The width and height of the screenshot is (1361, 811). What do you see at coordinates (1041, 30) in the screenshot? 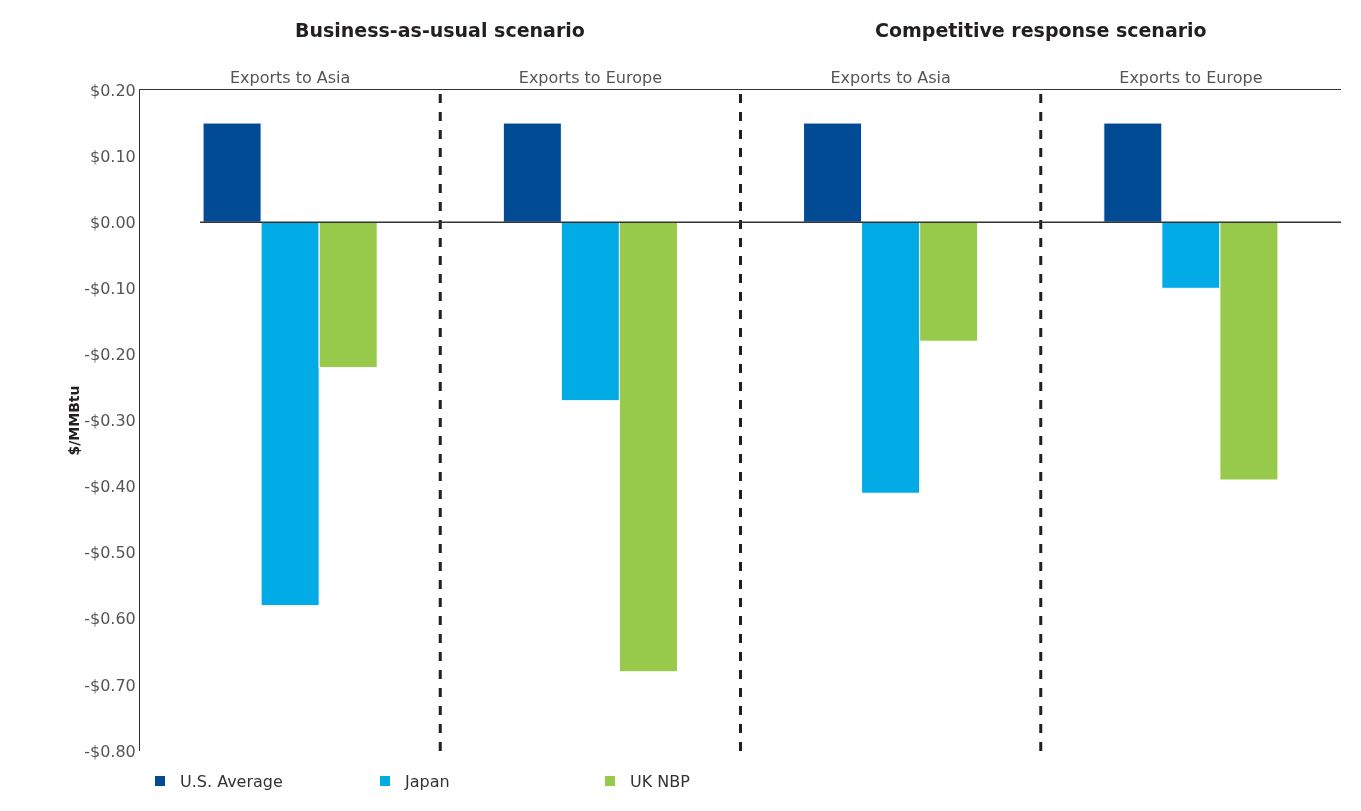
I see `text: Competitive response scenario` at bounding box center [1041, 30].